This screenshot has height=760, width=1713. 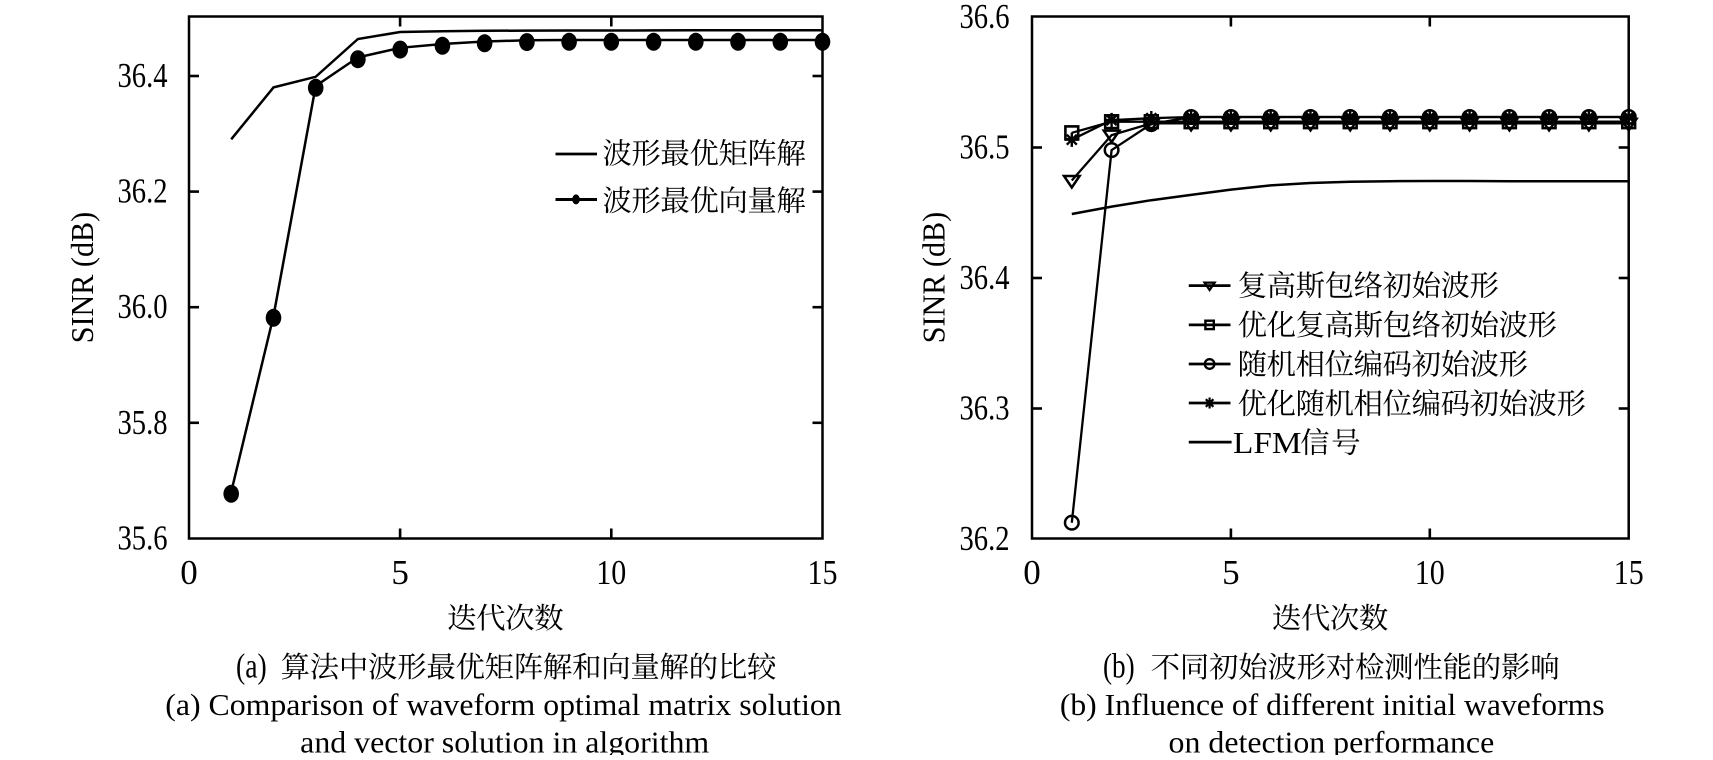 What do you see at coordinates (985, 18) in the screenshot?
I see `svg-text: 36.6` at bounding box center [985, 18].